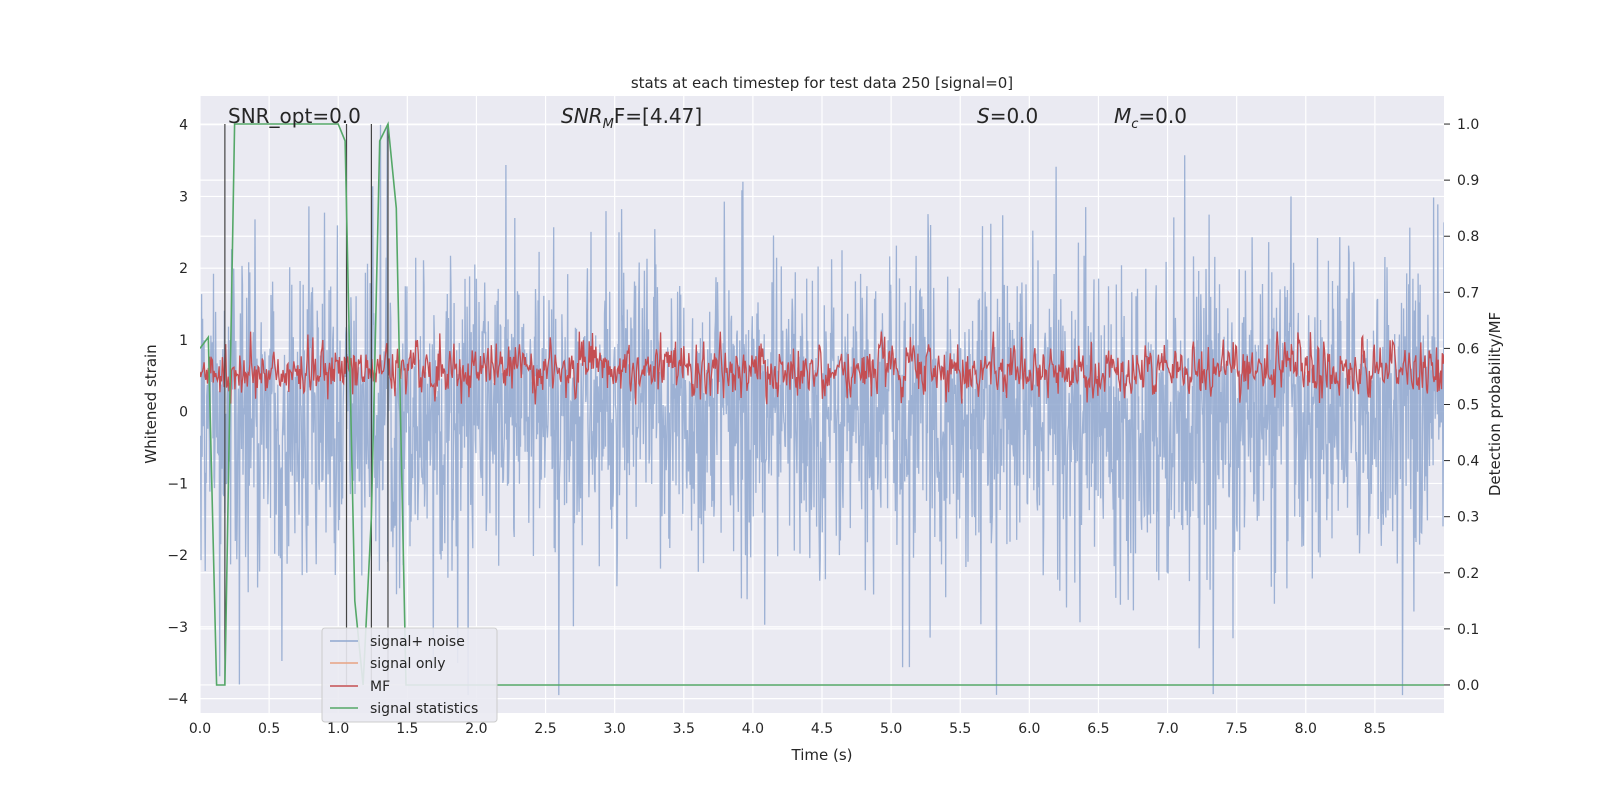 Image resolution: width=1600 pixels, height=800 pixels. What do you see at coordinates (151, 403) in the screenshot?
I see `y-axis-label: Whitened strain` at bounding box center [151, 403].